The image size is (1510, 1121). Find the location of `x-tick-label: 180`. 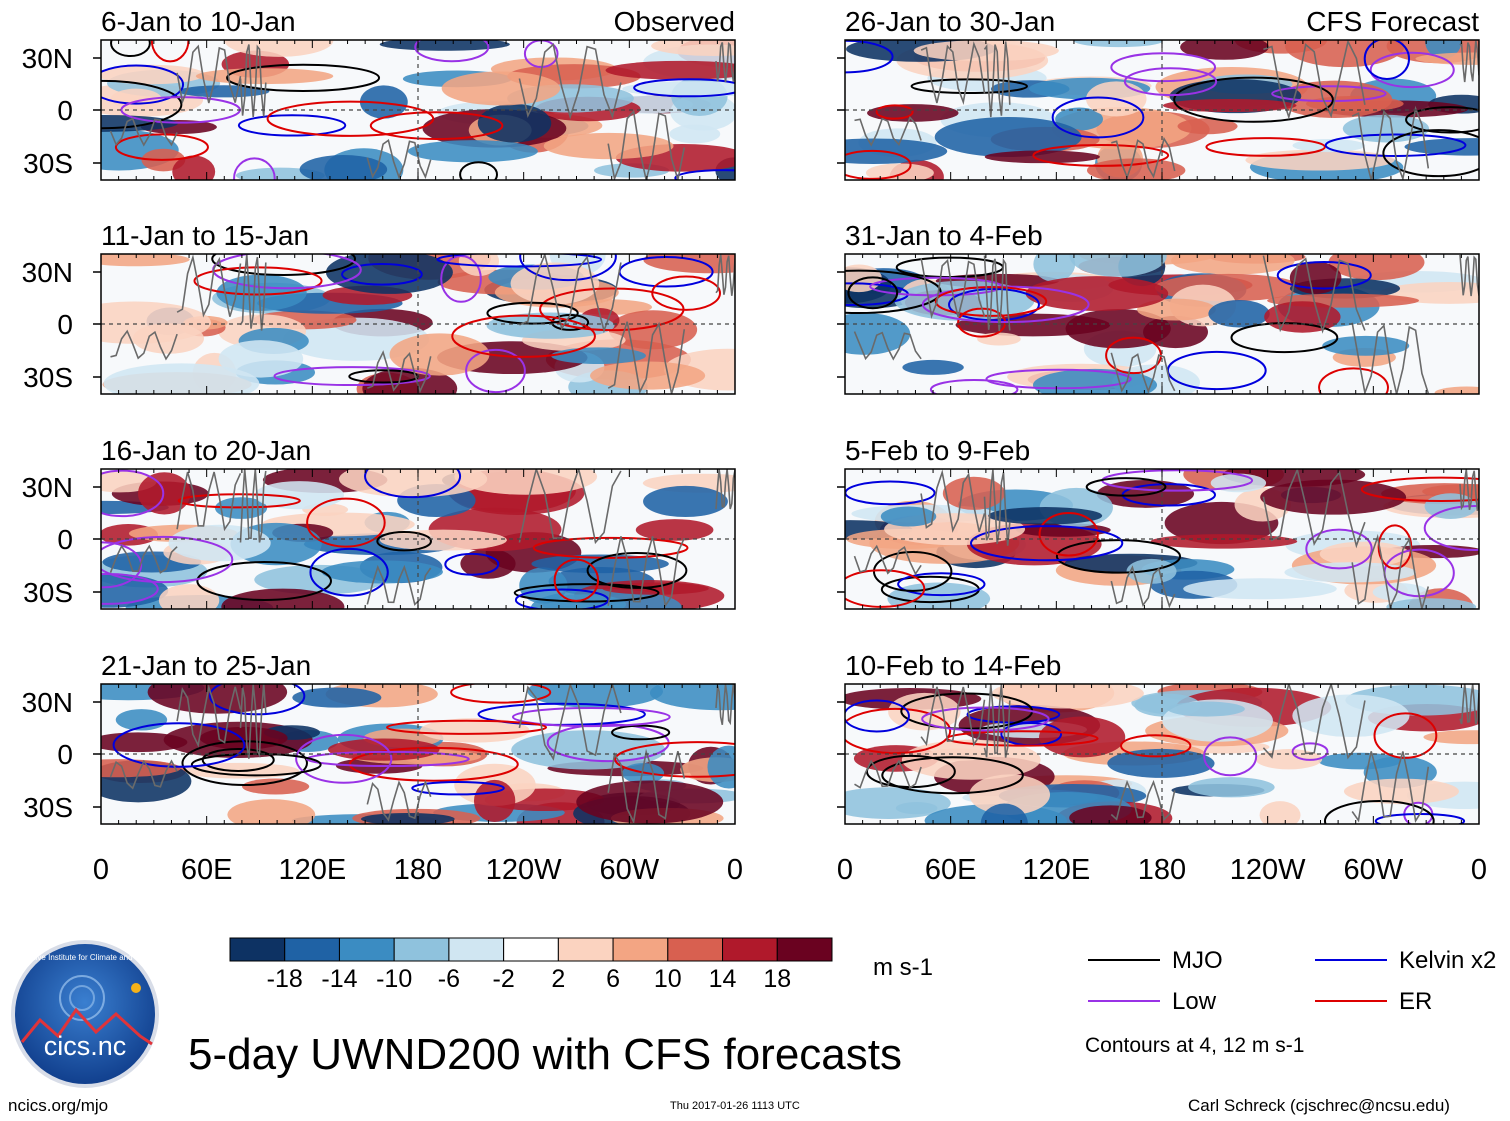

x-tick-label: 180 is located at coordinates (418, 870).